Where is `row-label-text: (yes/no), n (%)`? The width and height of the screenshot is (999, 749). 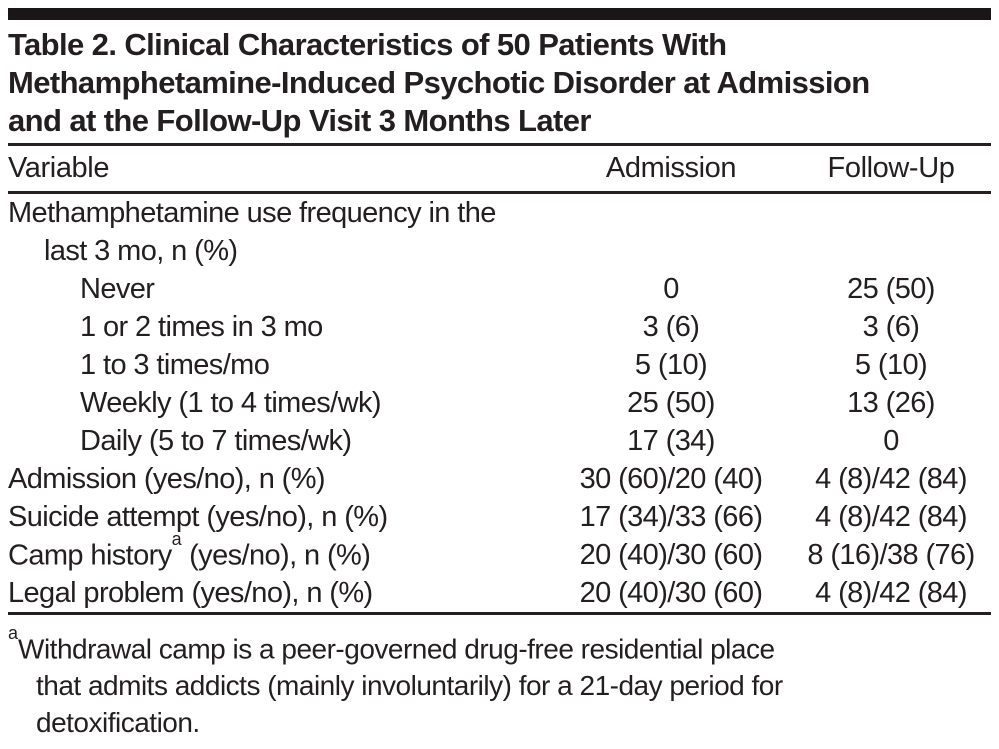 row-label-text: (yes/no), n (%) is located at coordinates (276, 555).